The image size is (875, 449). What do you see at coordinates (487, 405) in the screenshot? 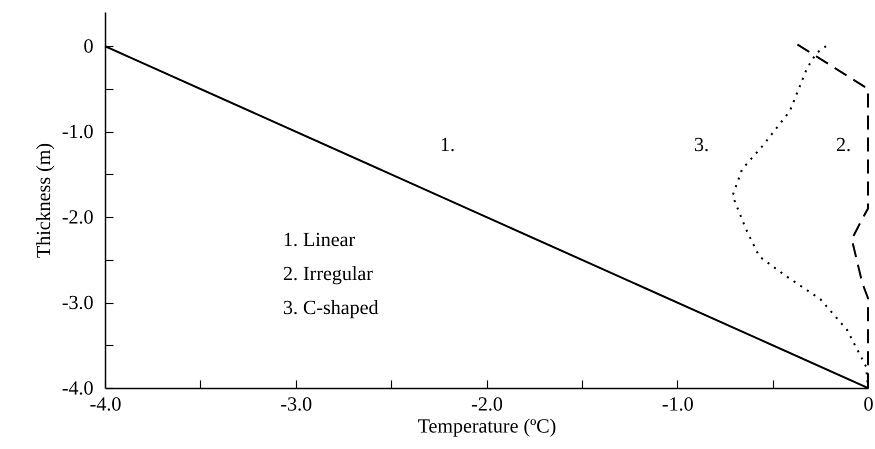
I see `x-tick-label: -2.0` at bounding box center [487, 405].